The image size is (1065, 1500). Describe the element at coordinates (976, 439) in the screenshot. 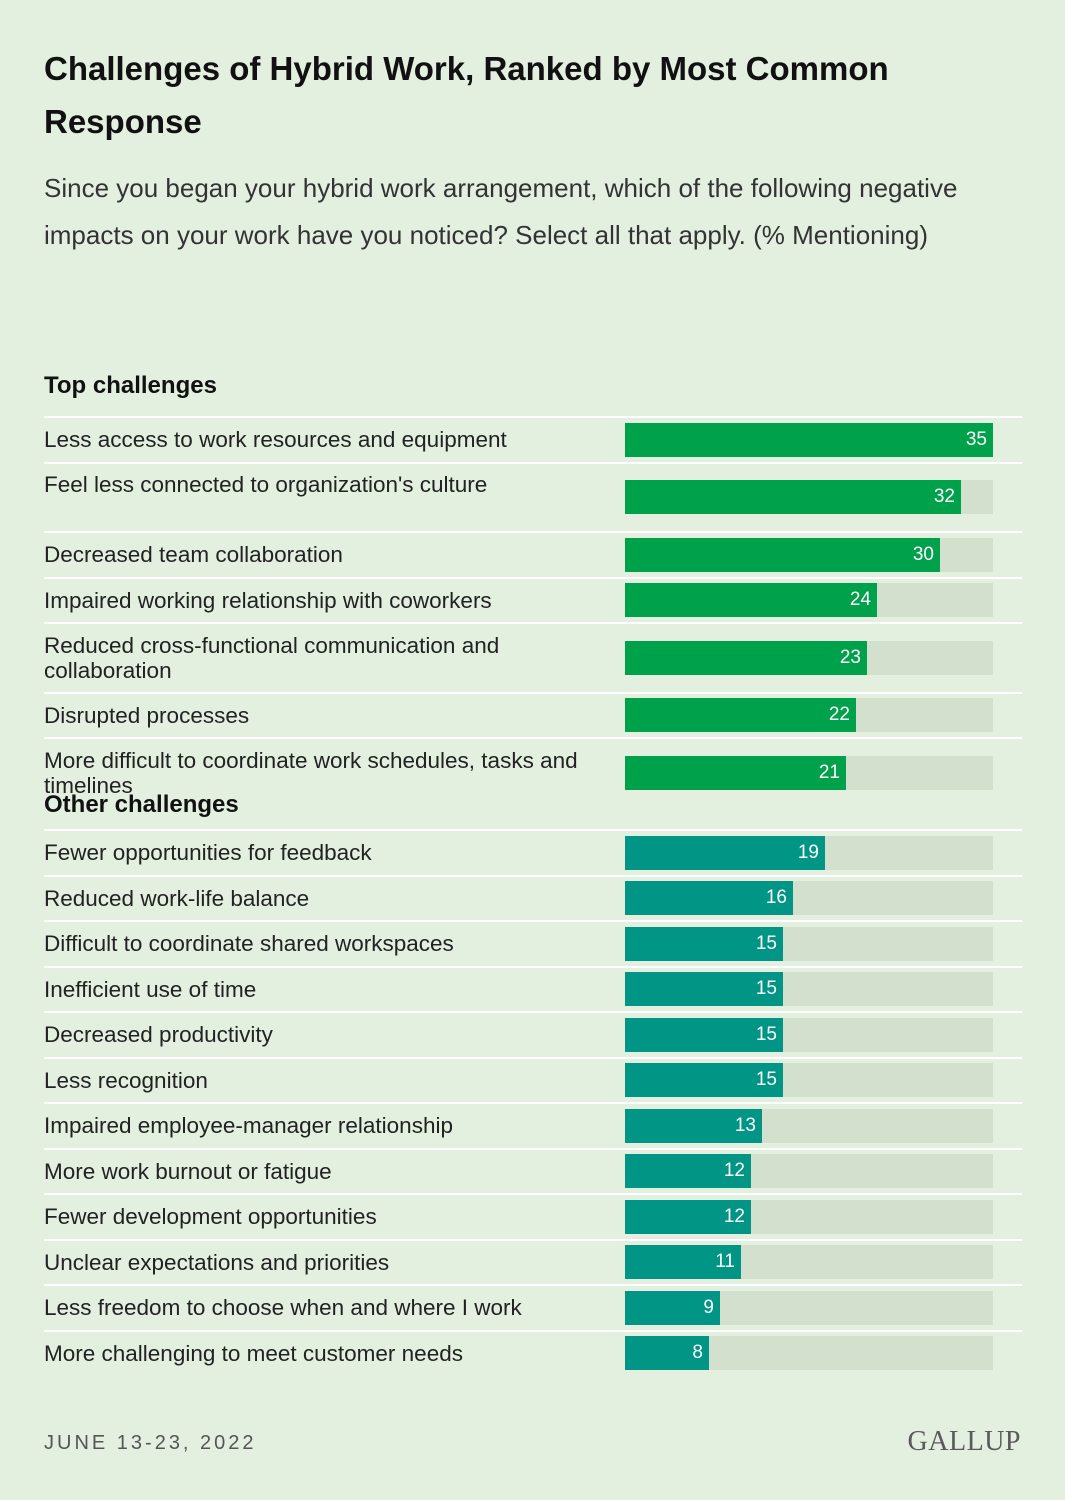

I see `data-label: 35` at that location.